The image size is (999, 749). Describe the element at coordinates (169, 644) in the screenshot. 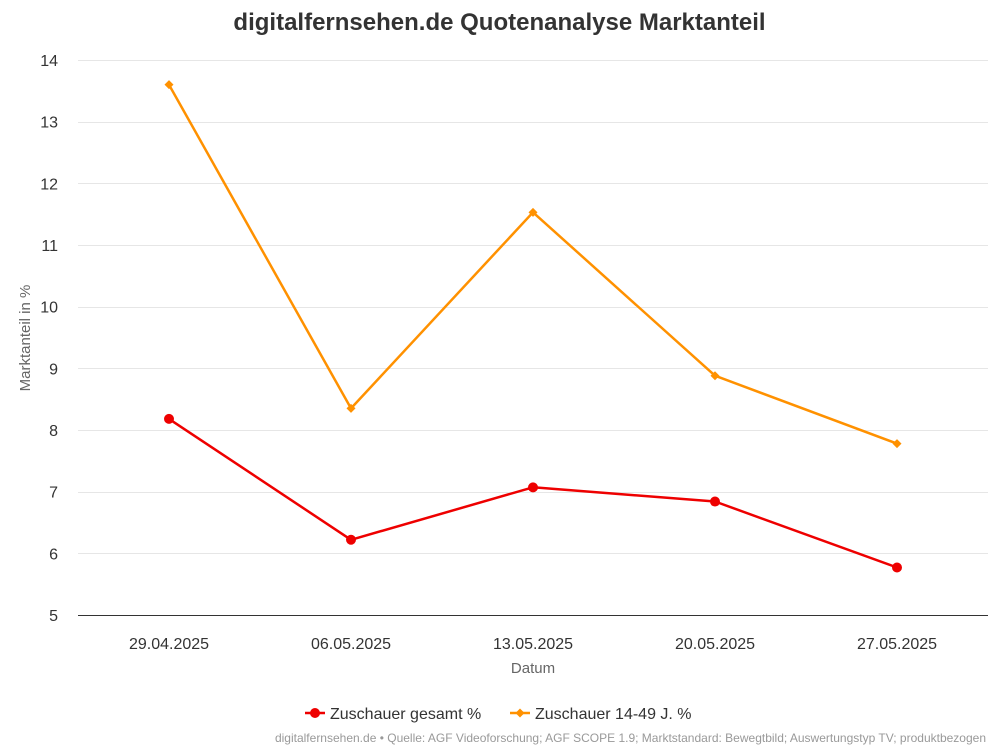

I see `x-tick-label: 29.04.2025` at that location.